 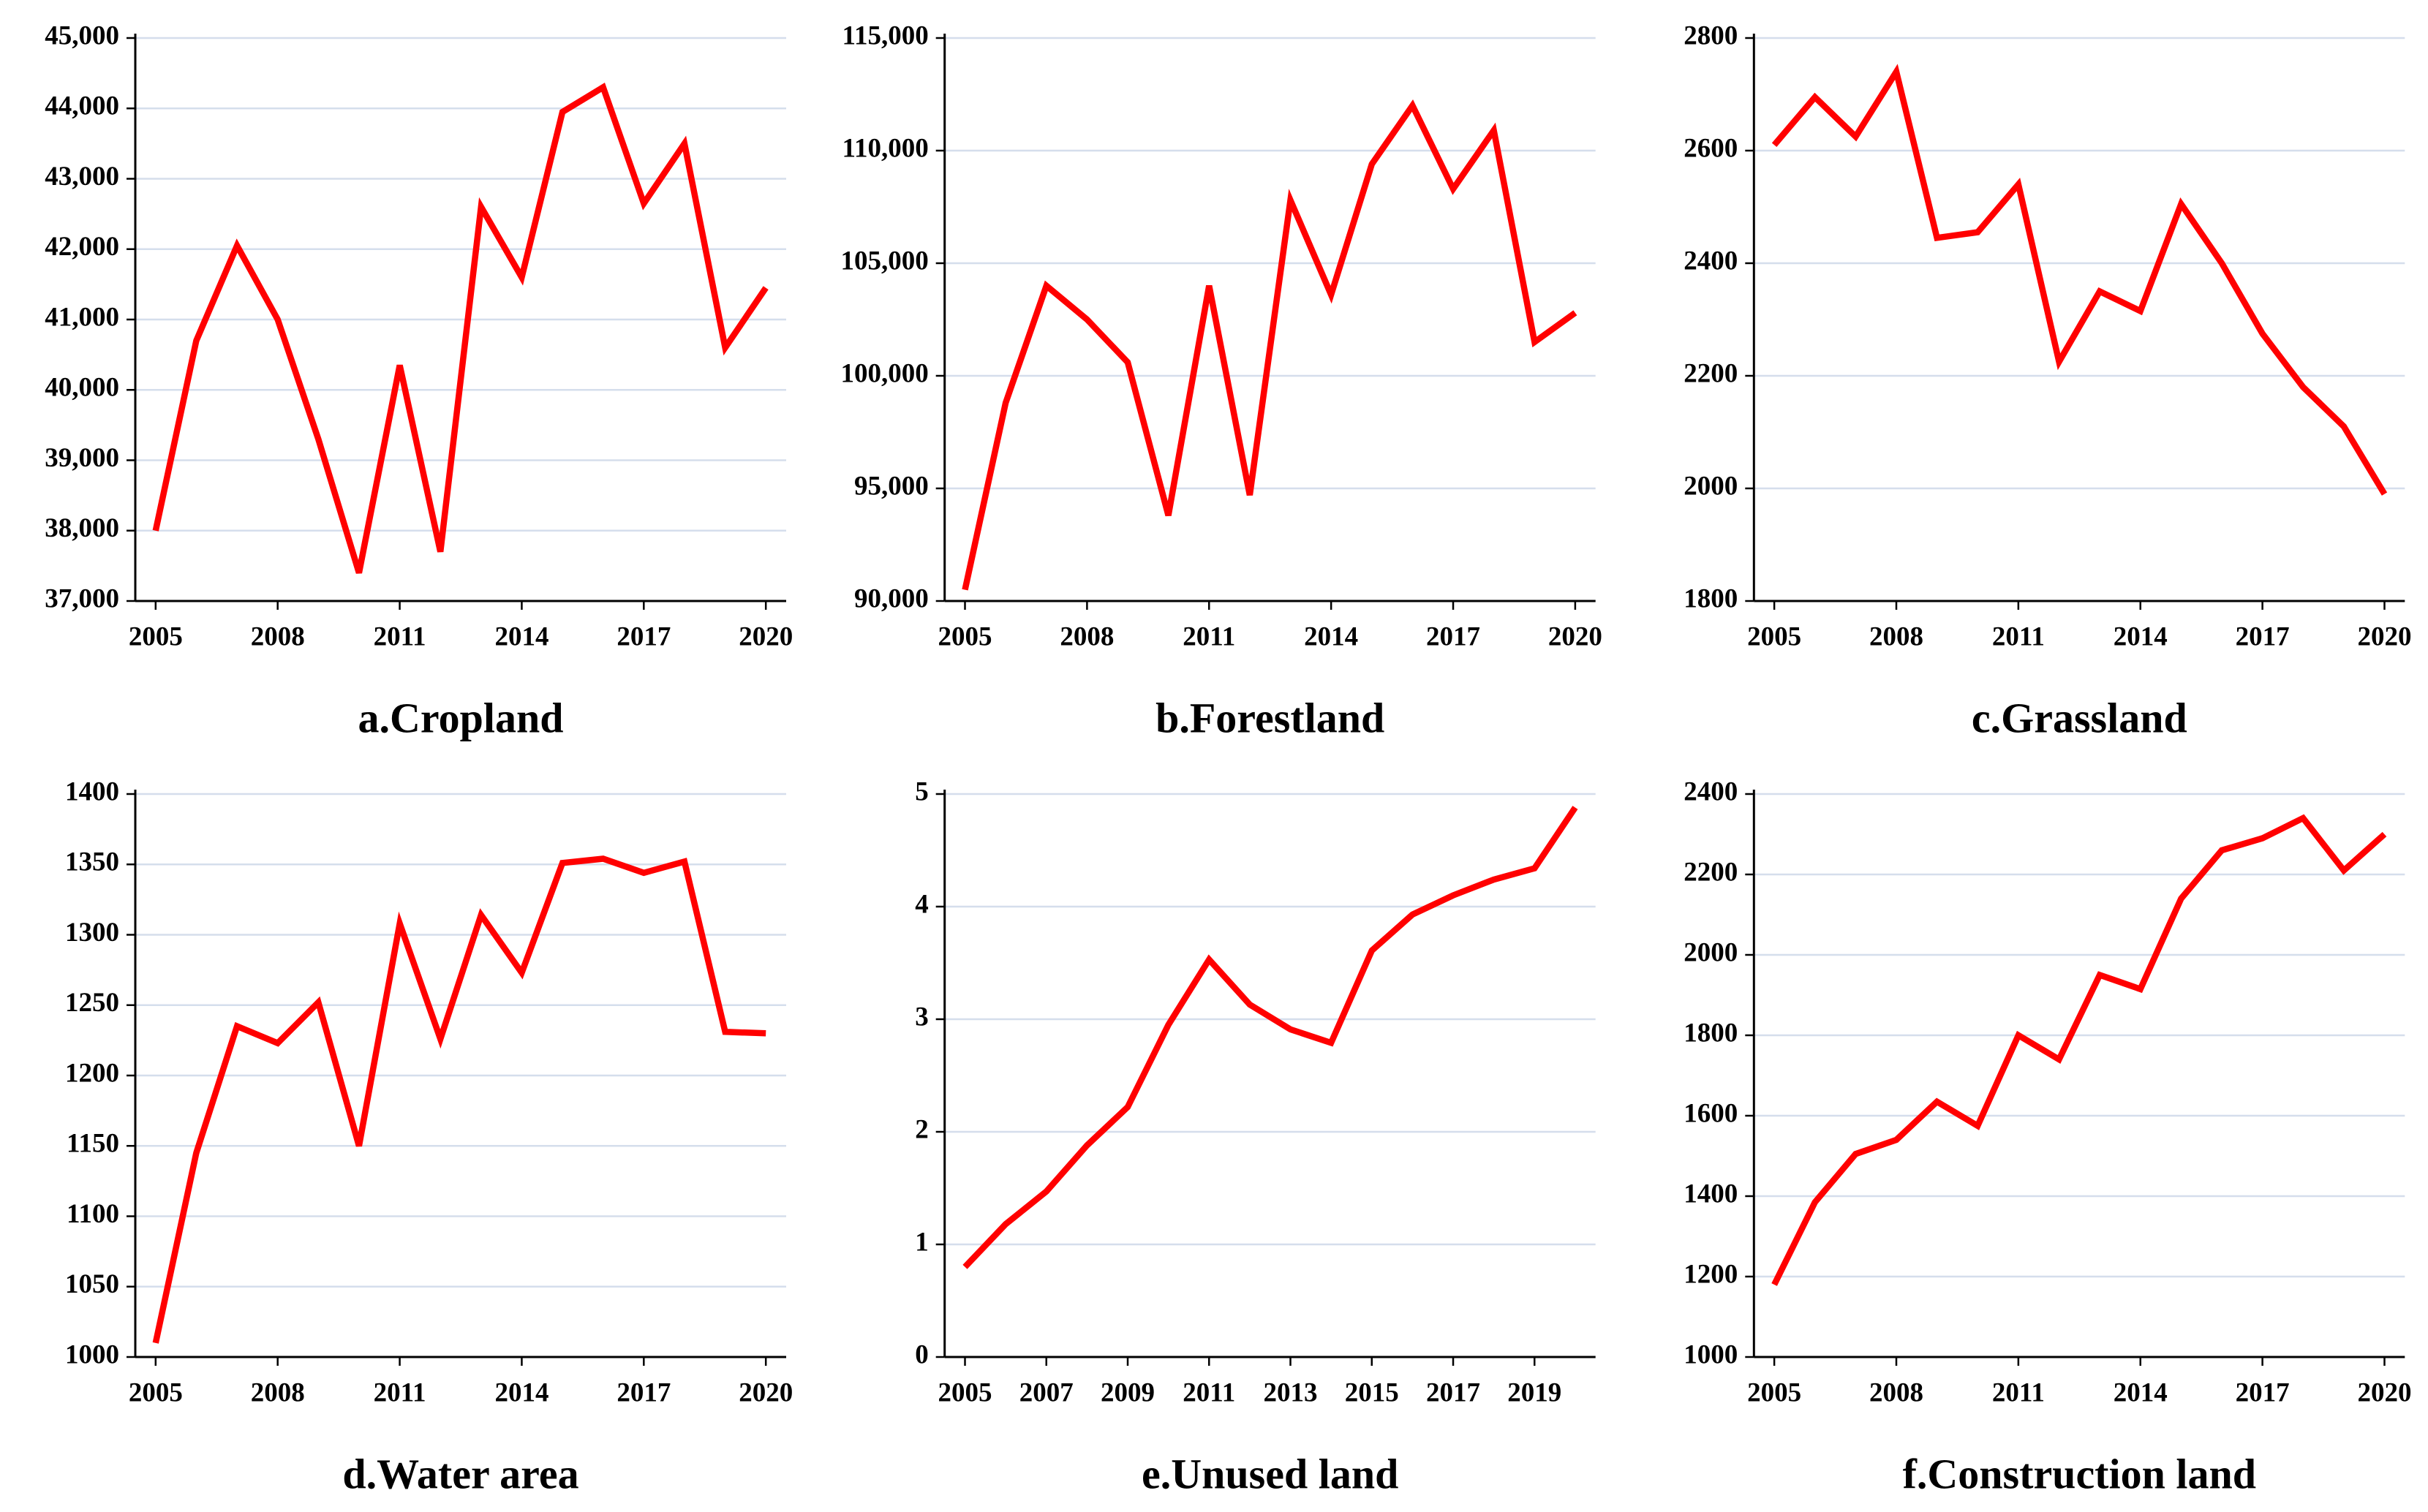 I want to click on y-tick-label: 4, so click(x=922, y=904).